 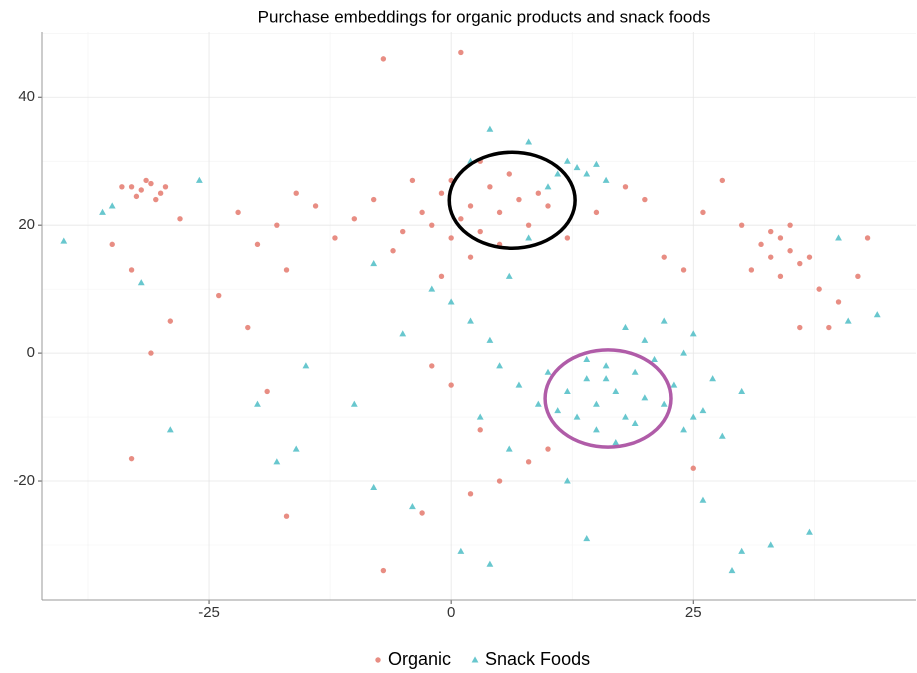 I want to click on x-tick-label: 25, so click(x=693, y=612).